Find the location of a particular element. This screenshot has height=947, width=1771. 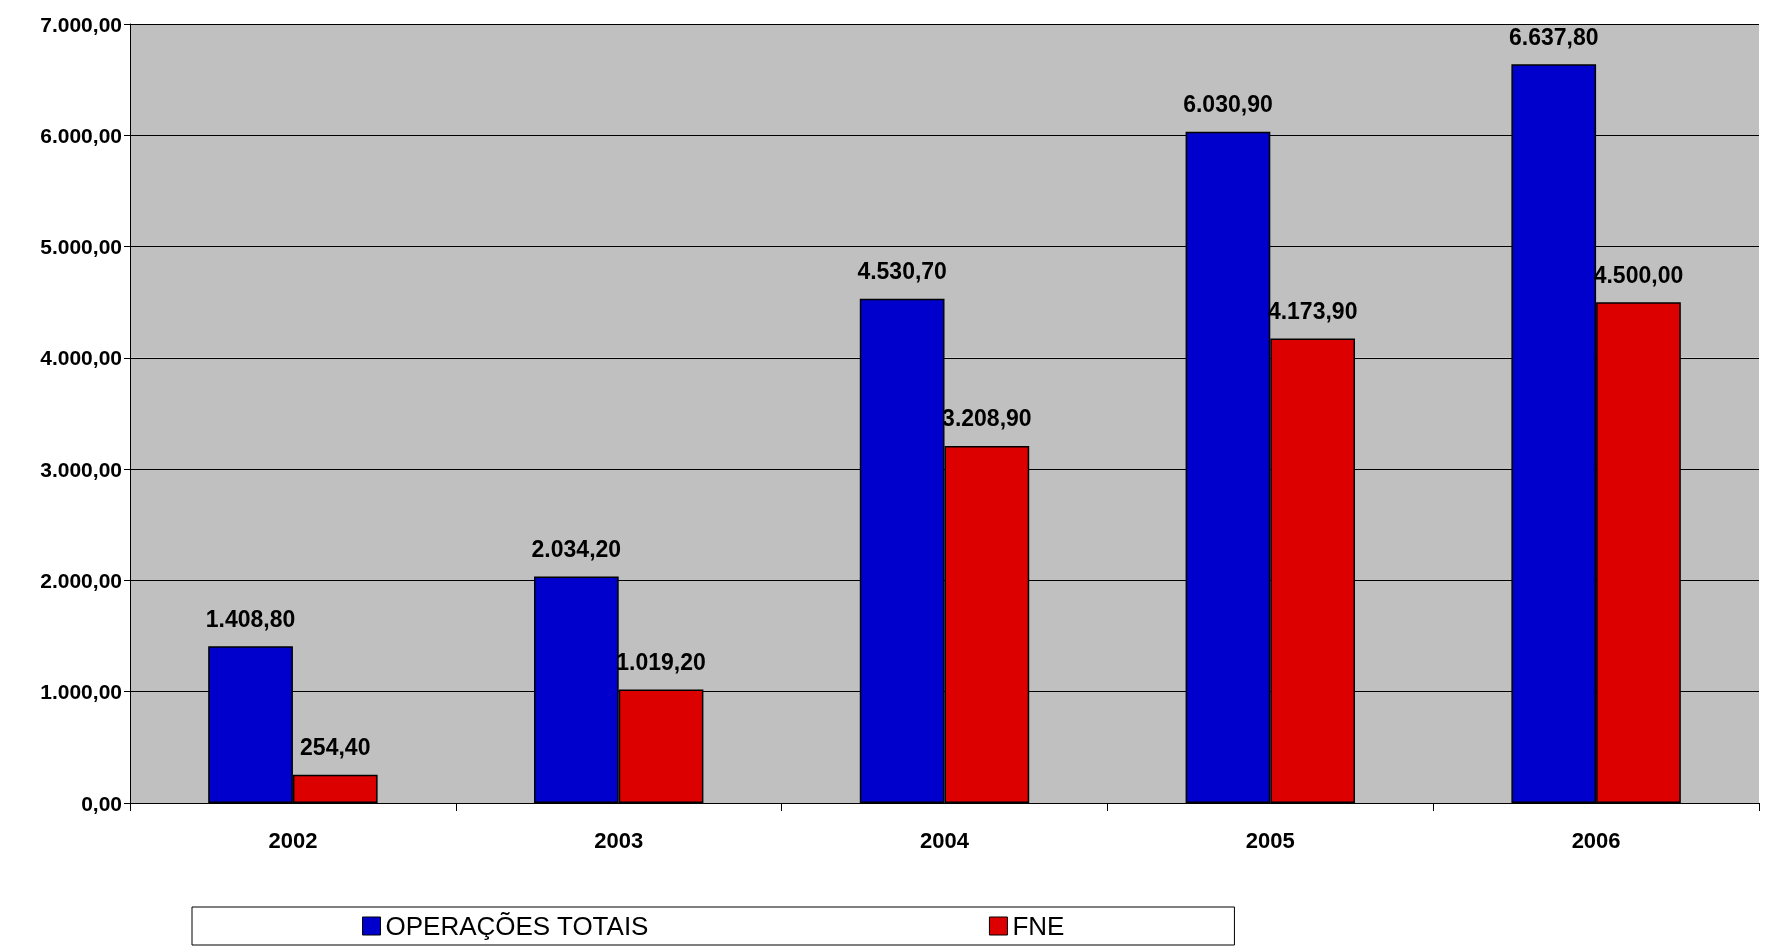

data-label: 254,40 is located at coordinates (335, 747).